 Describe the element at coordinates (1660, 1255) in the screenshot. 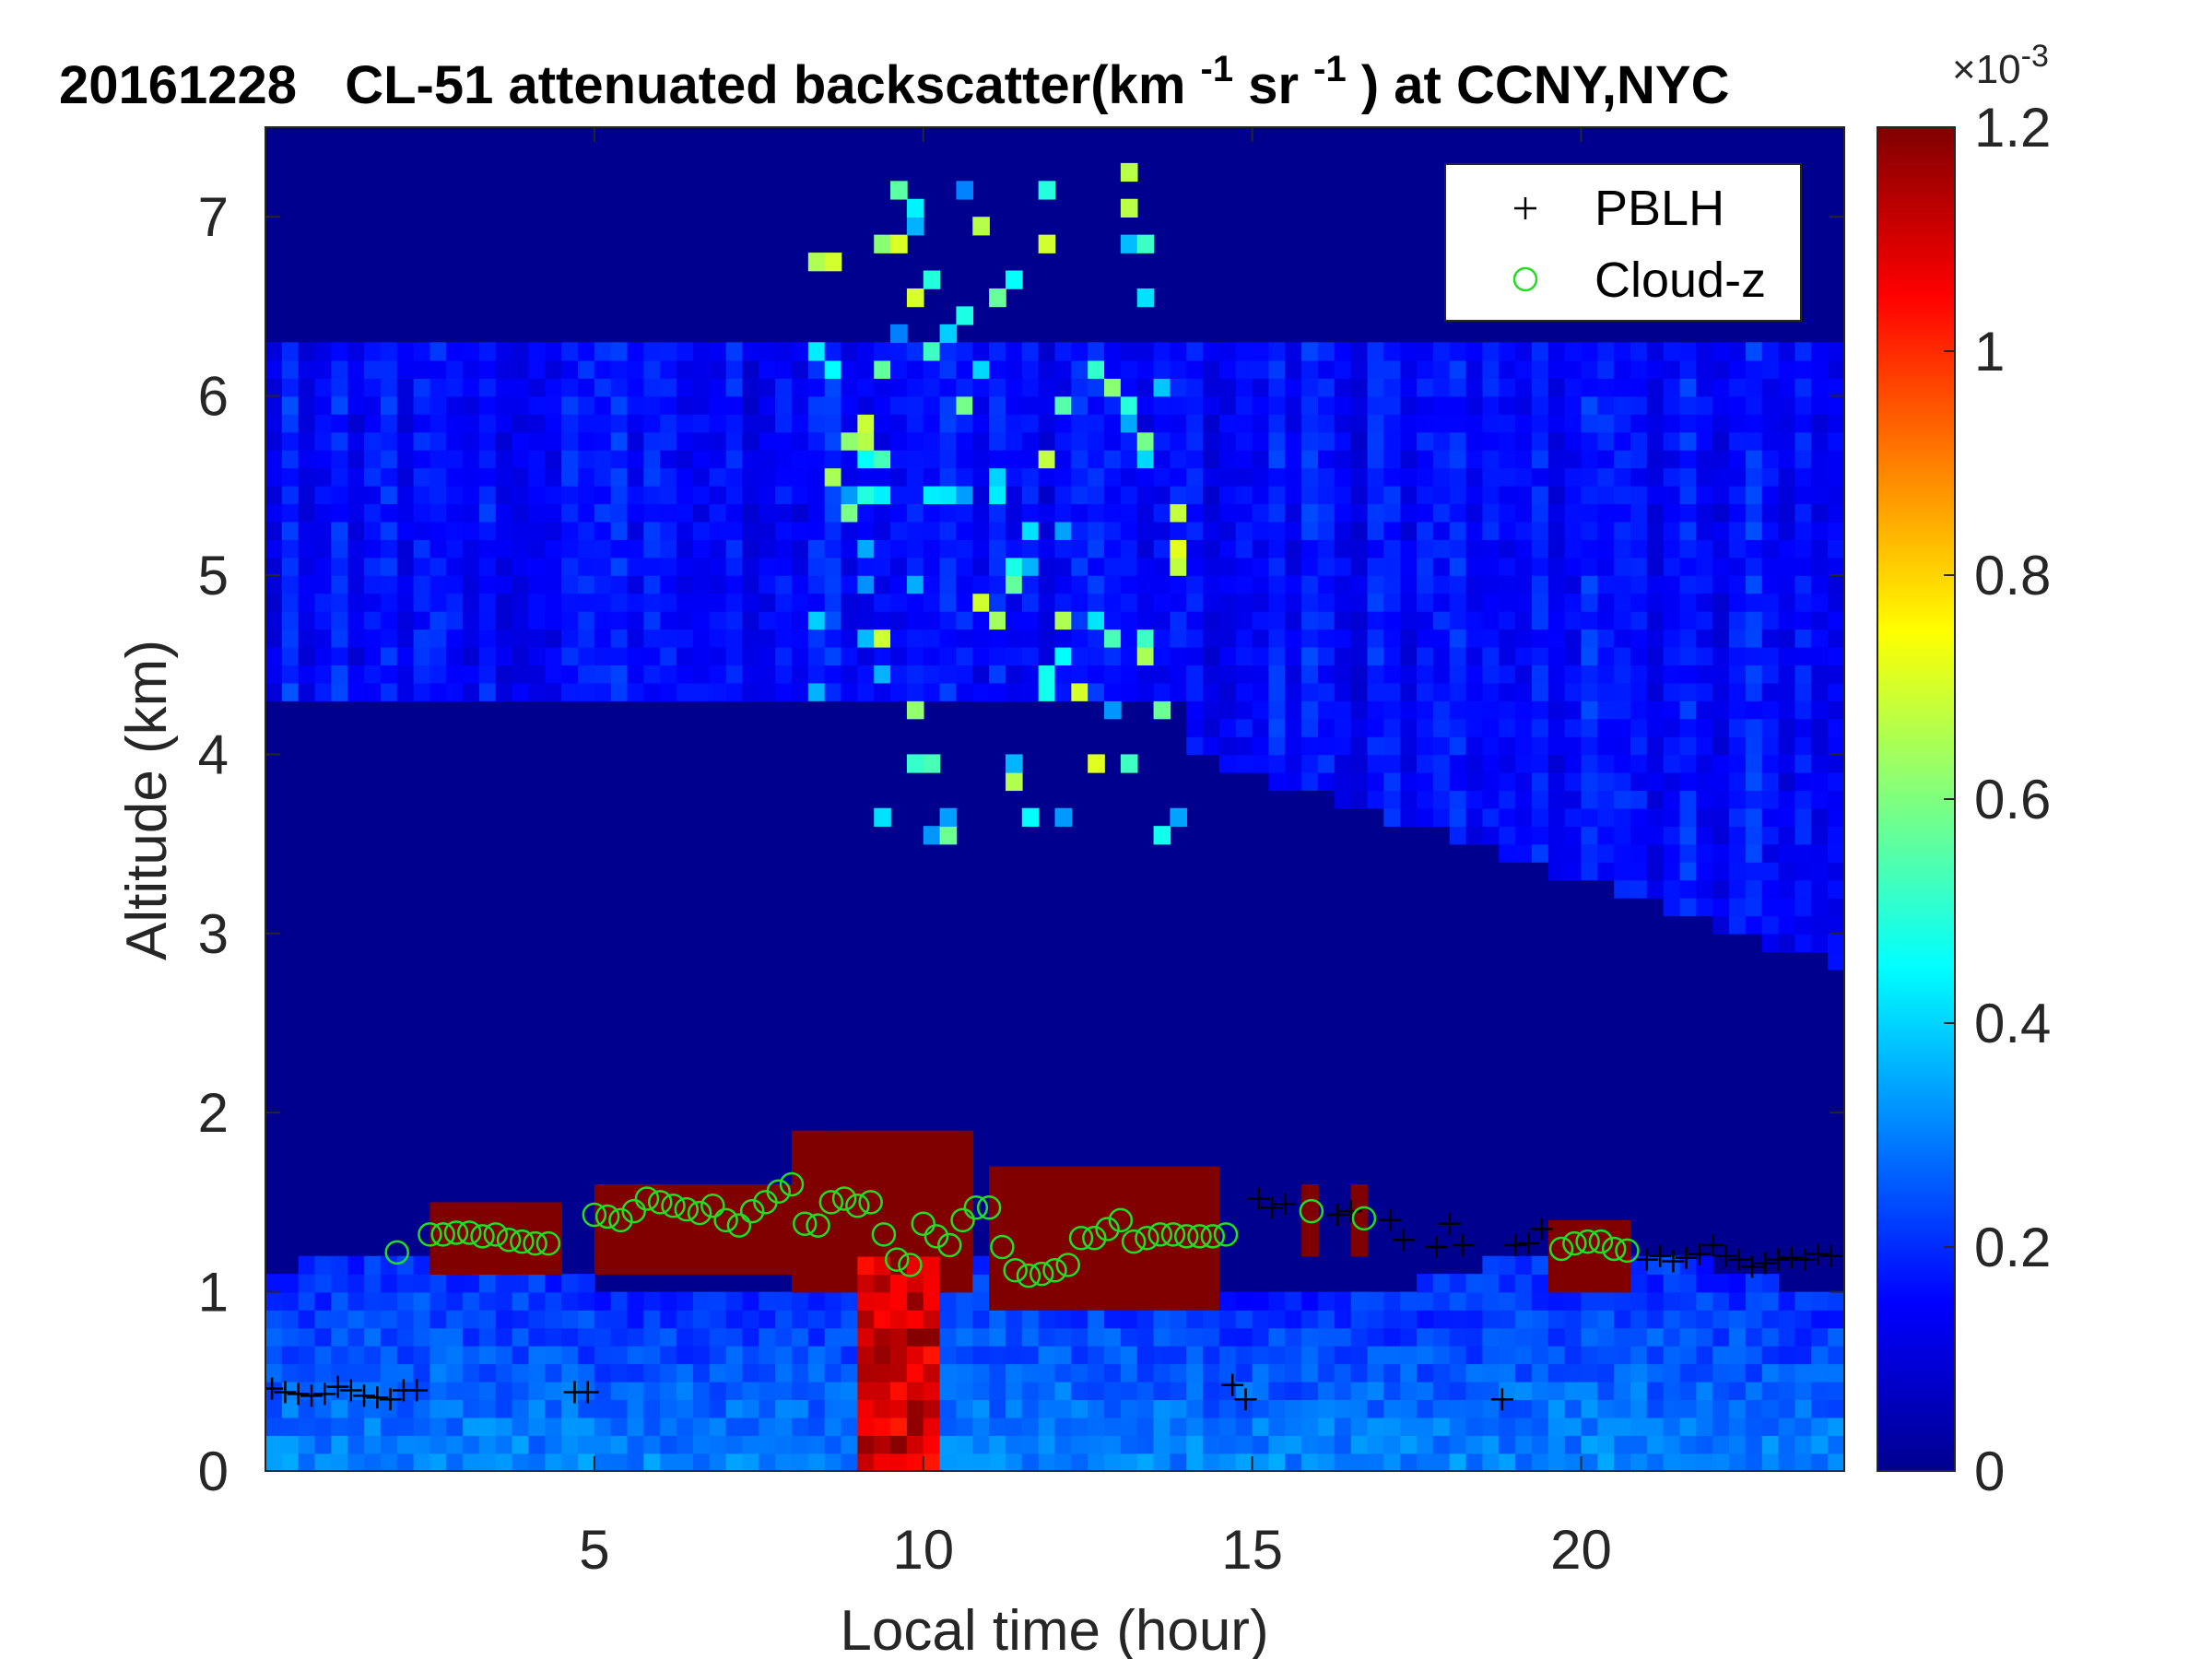

I see `pblh-marker` at that location.